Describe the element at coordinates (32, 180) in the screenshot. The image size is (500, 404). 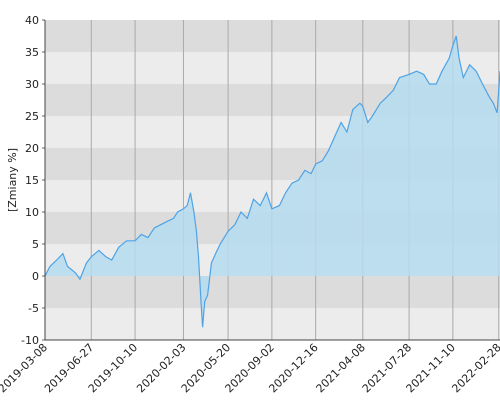
I see `y-tick-label: 15` at that location.